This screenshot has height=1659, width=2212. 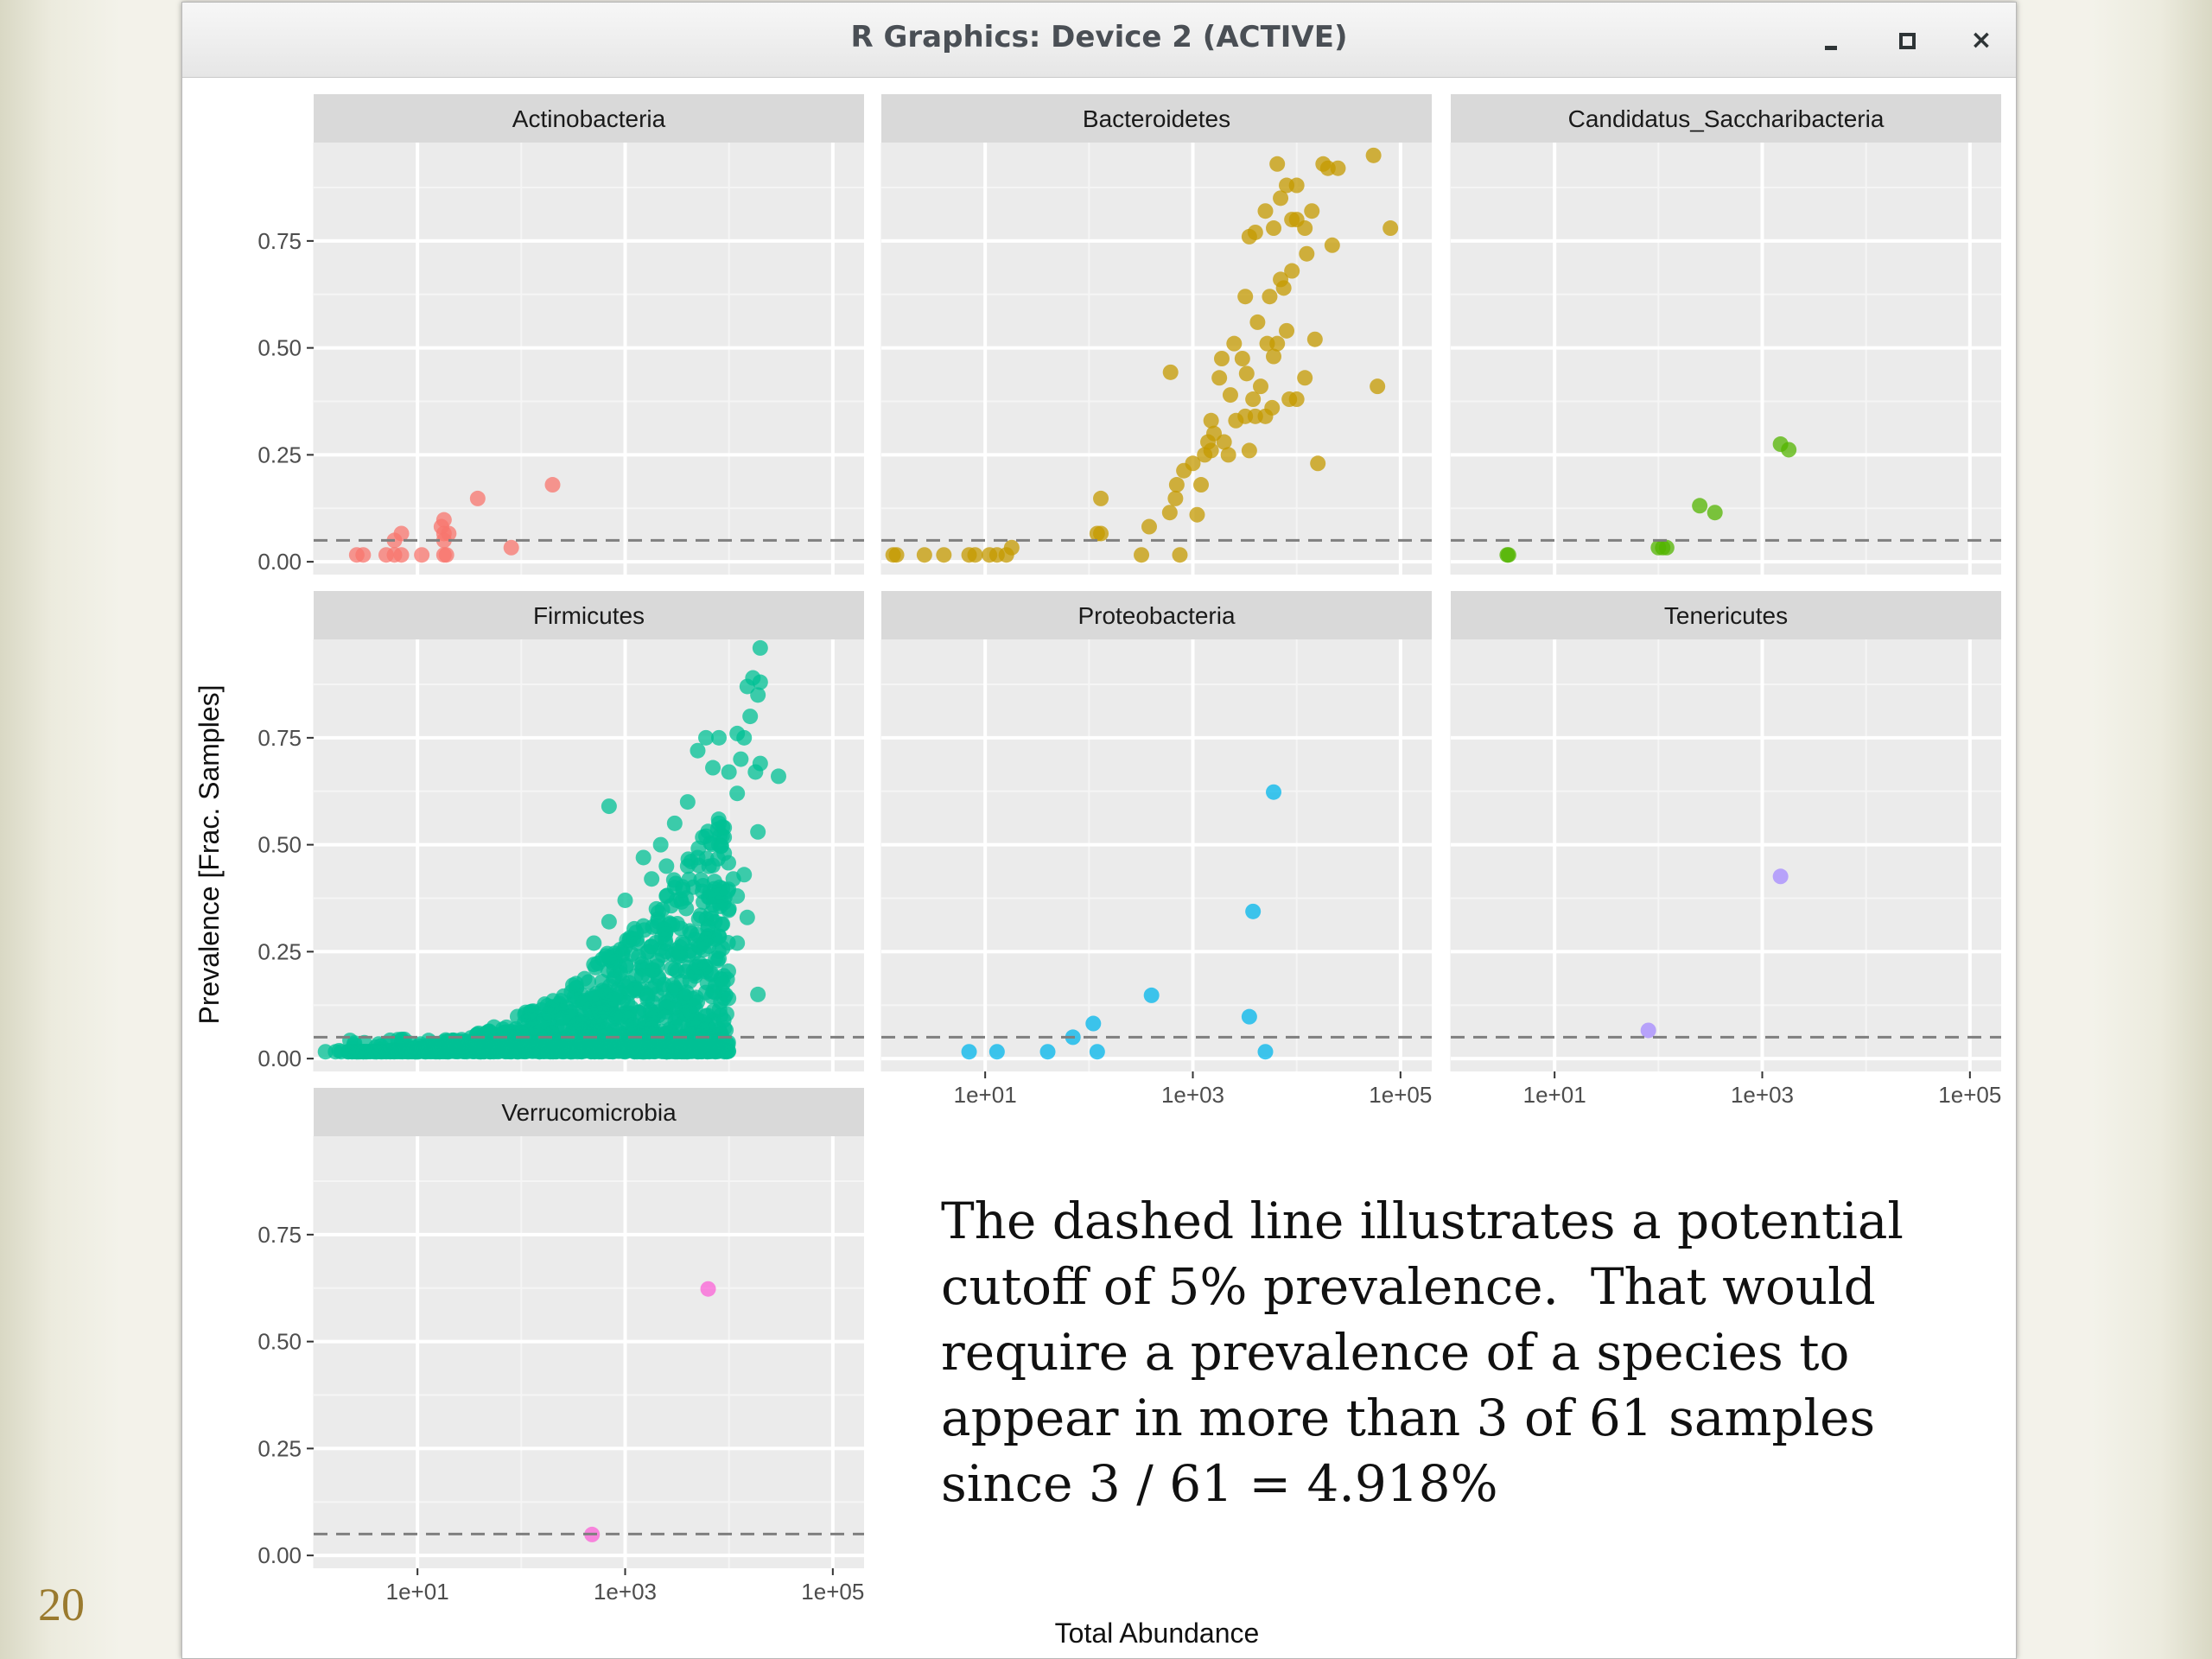 What do you see at coordinates (589, 118) in the screenshot?
I see `facet-strip-label: Actinobacteria` at bounding box center [589, 118].